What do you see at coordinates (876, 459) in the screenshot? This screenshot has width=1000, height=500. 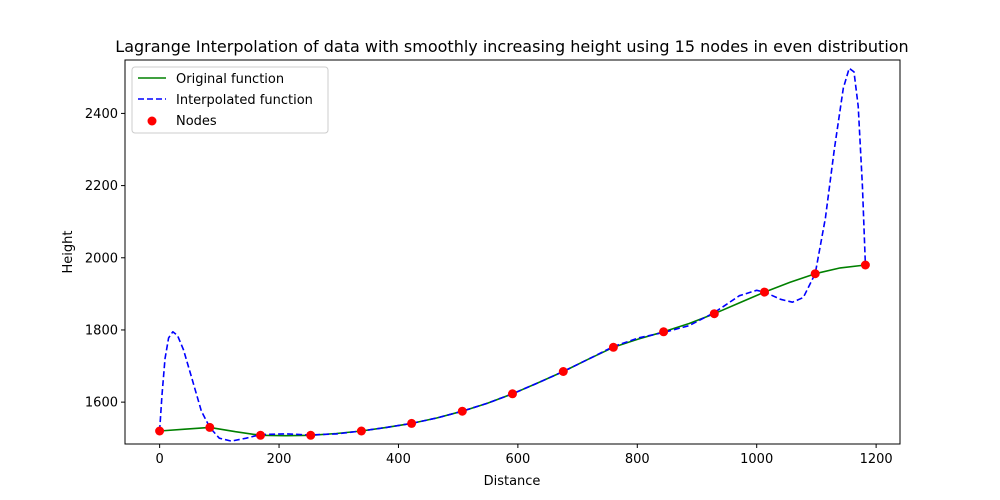 I see `x-tick-label: 1200` at bounding box center [876, 459].